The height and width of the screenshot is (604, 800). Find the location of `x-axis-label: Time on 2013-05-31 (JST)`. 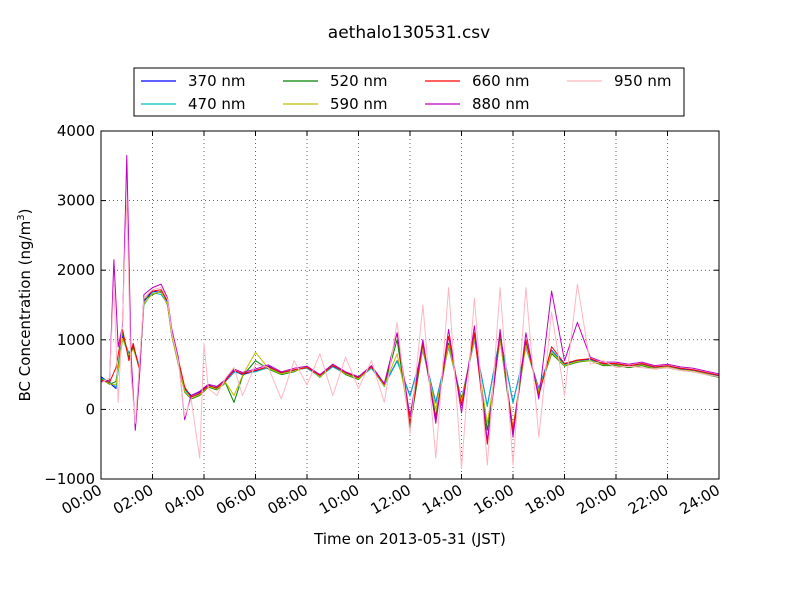

x-axis-label: Time on 2013-05-31 (JST) is located at coordinates (409, 539).